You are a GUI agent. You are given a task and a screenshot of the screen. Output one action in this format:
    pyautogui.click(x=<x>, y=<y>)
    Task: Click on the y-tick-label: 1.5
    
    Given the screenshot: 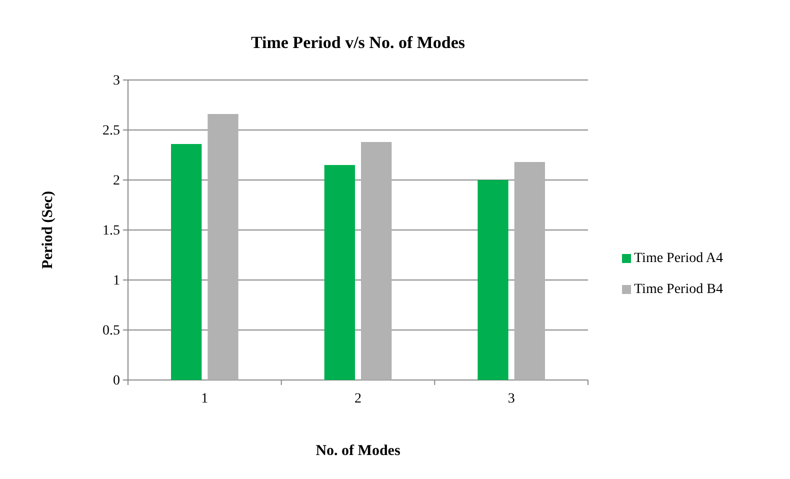 What is the action you would take?
    pyautogui.click(x=111, y=230)
    